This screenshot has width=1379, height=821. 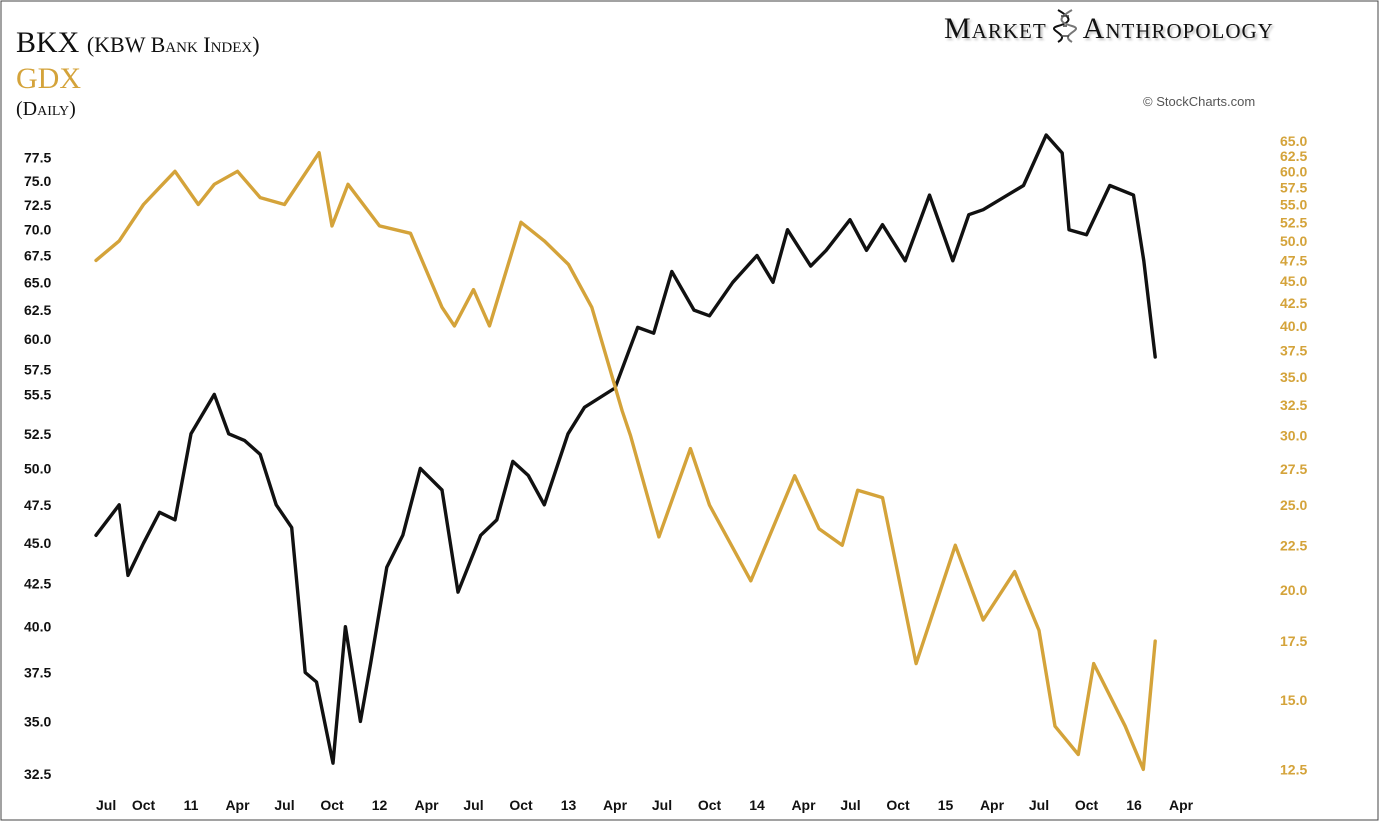 What do you see at coordinates (1293, 188) in the screenshot?
I see `right-axis-tick-label: 57.5` at bounding box center [1293, 188].